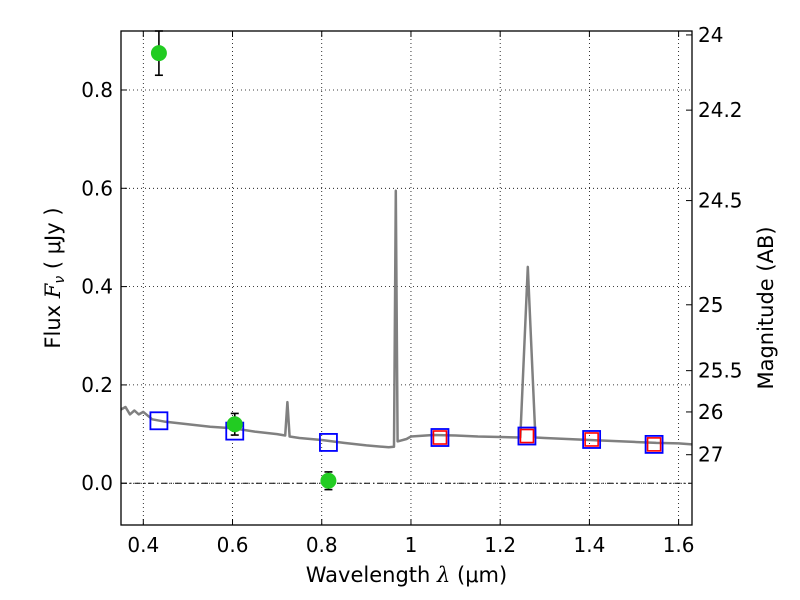 This screenshot has height=600, width=800. What do you see at coordinates (710, 35) in the screenshot?
I see `y2-tick-label: 24` at bounding box center [710, 35].